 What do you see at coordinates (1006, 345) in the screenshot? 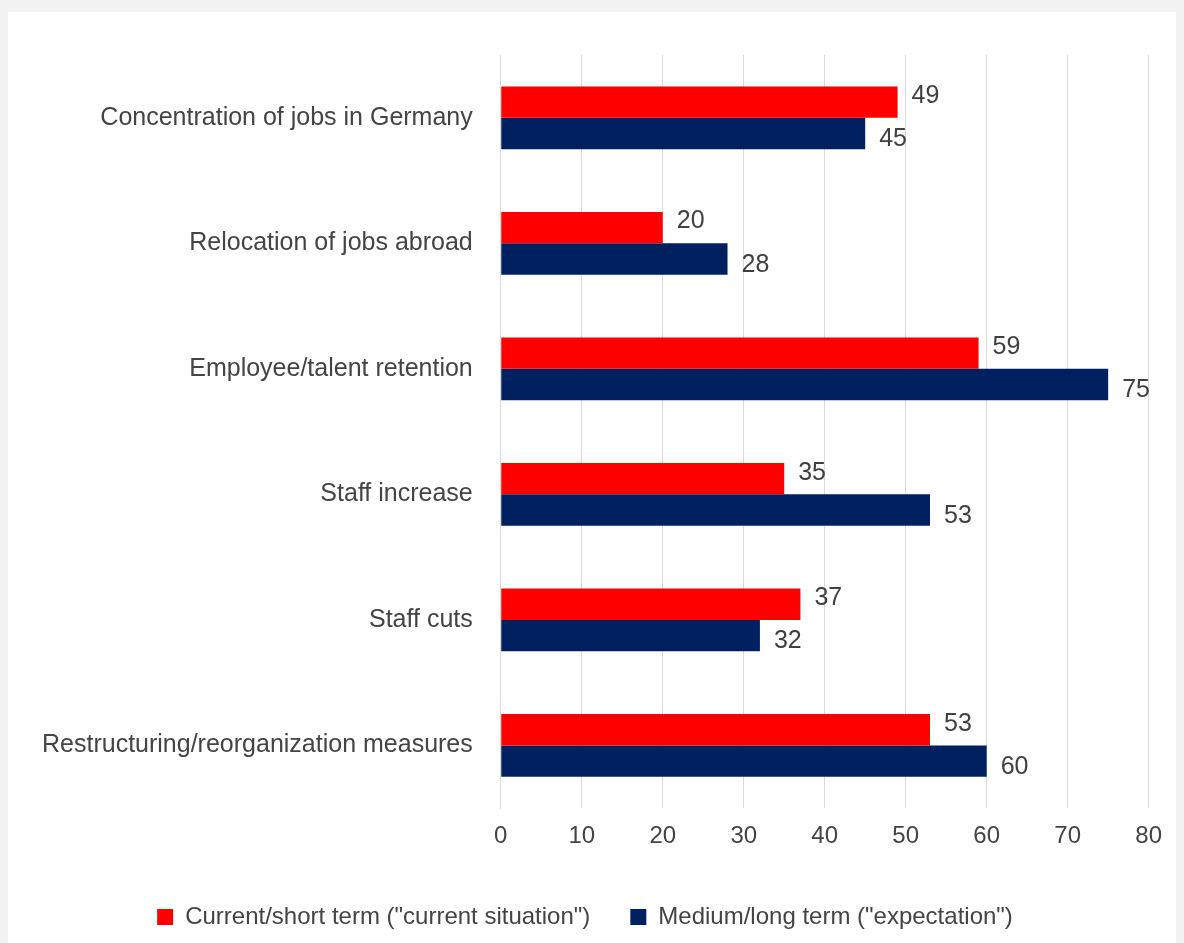
I see `data-label: 59` at bounding box center [1006, 345].